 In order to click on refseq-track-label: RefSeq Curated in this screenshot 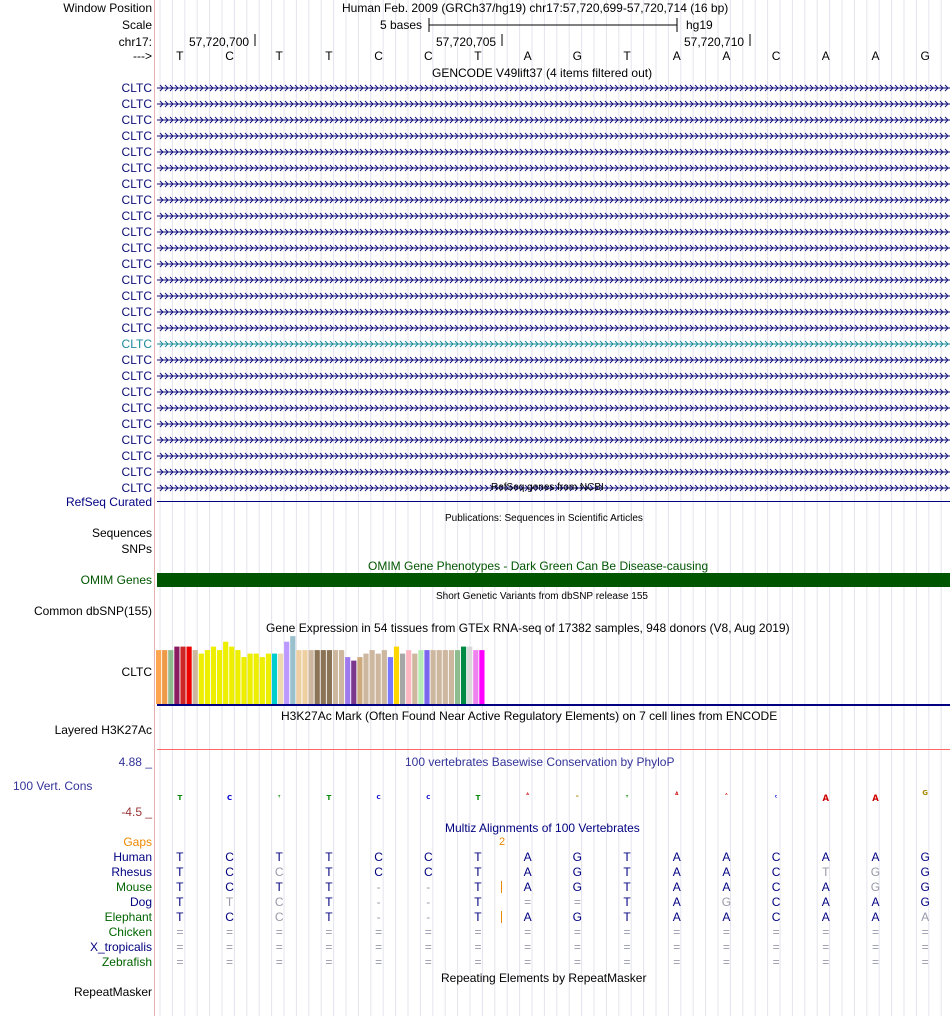, I will do `click(108, 502)`.